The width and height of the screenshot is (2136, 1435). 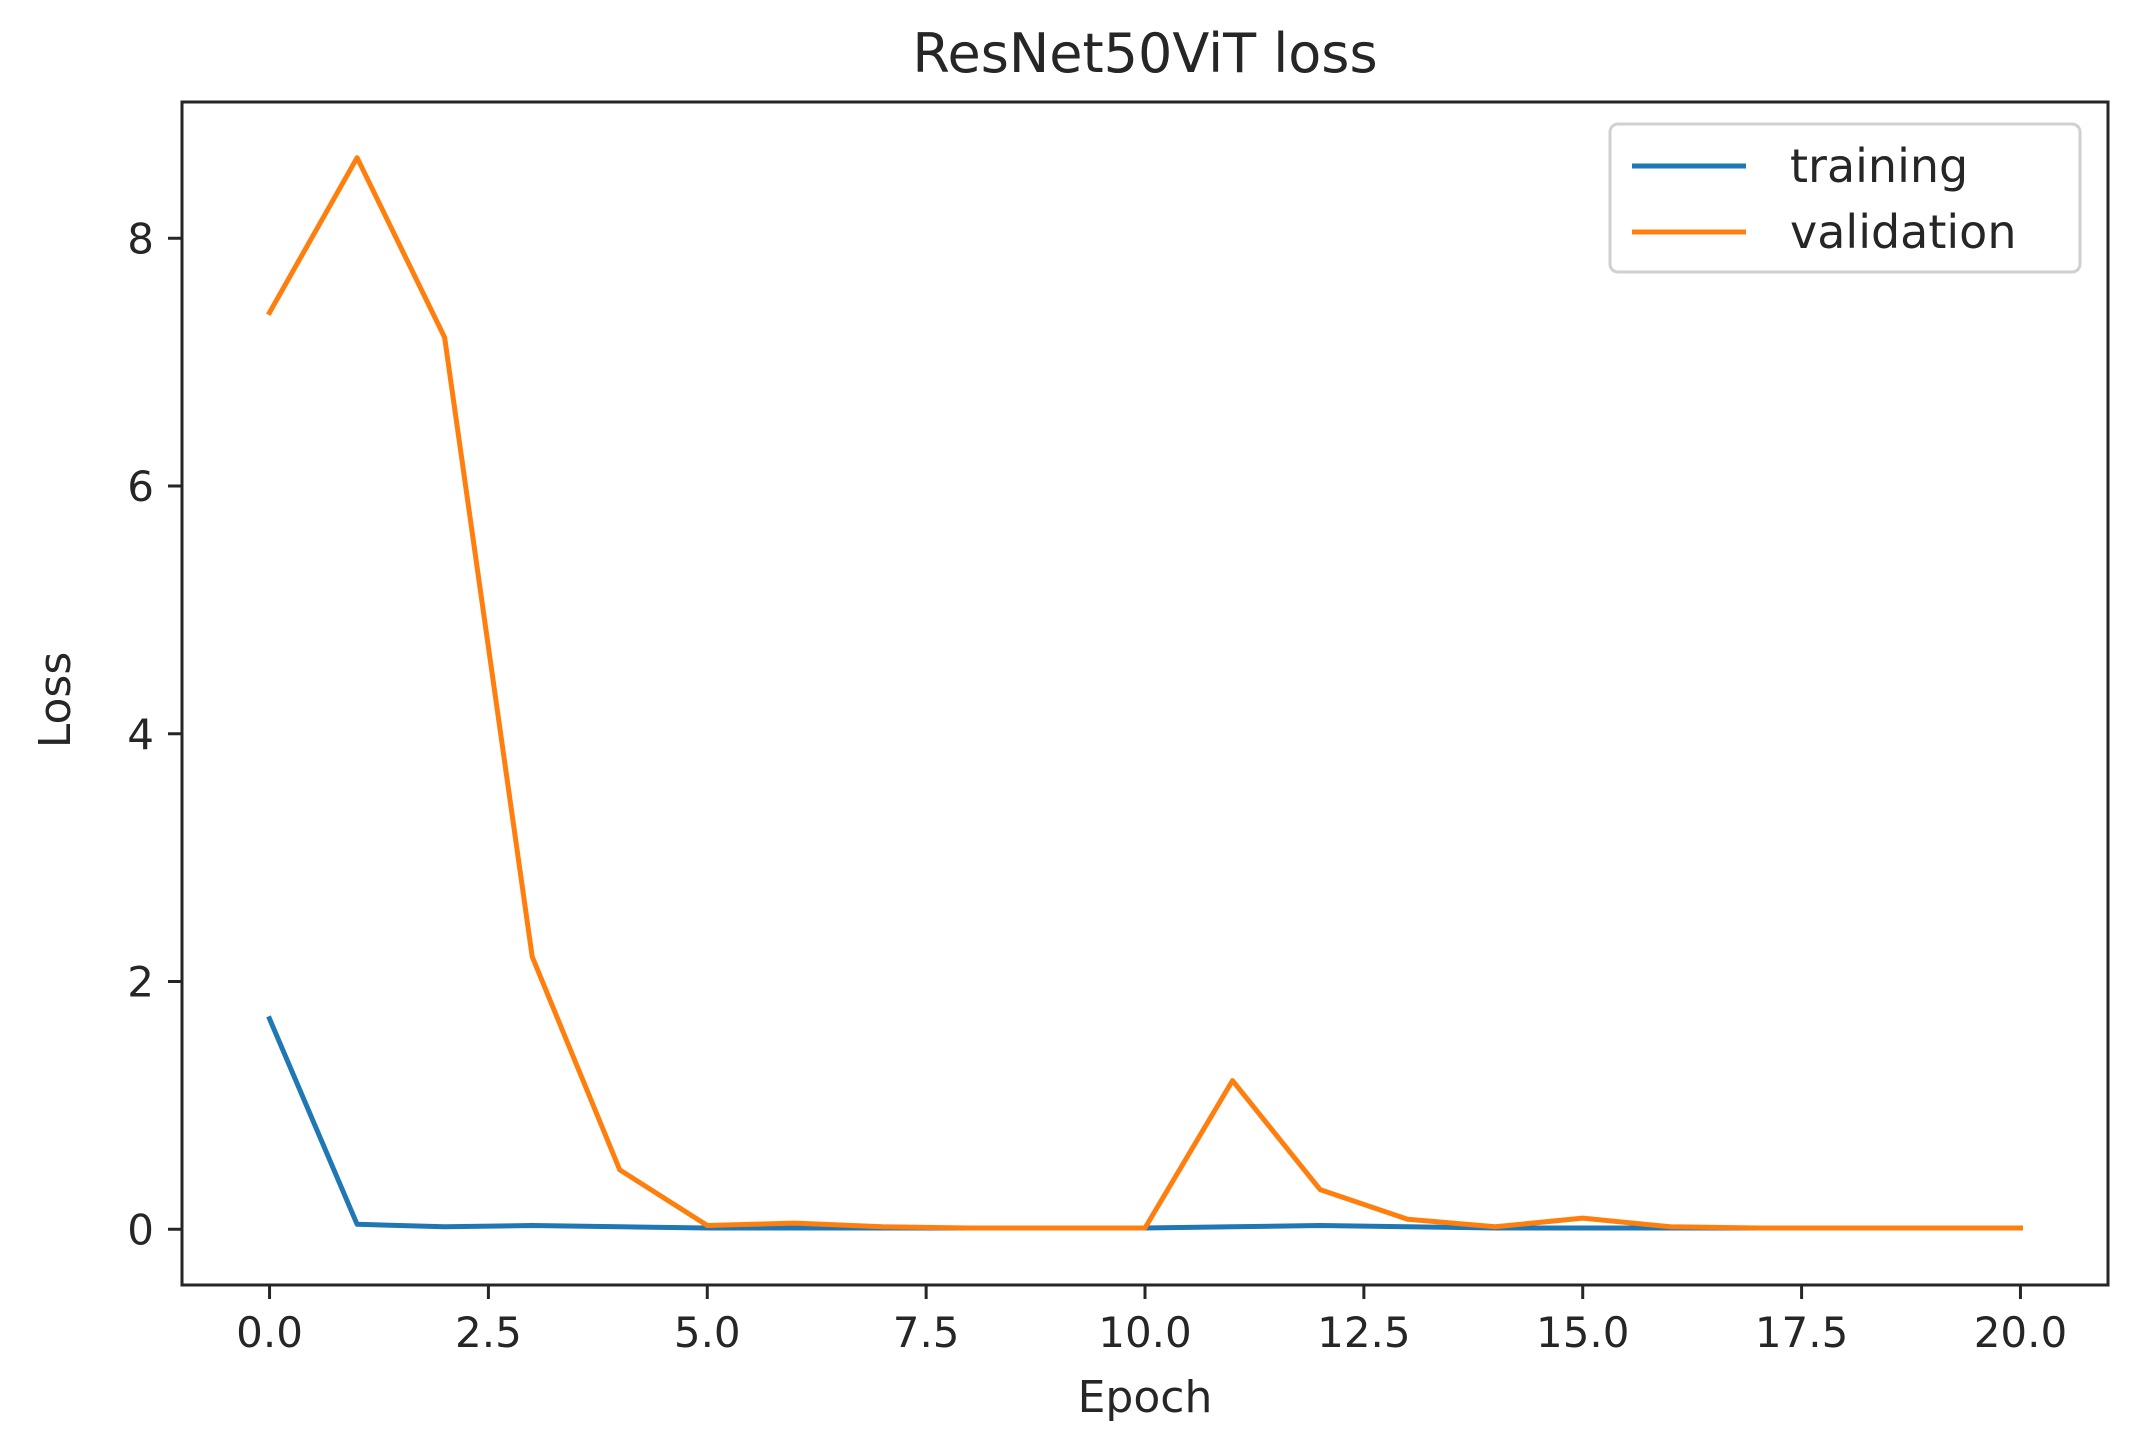 What do you see at coordinates (1145, 1397) in the screenshot?
I see `x-axis-label: Epoch` at bounding box center [1145, 1397].